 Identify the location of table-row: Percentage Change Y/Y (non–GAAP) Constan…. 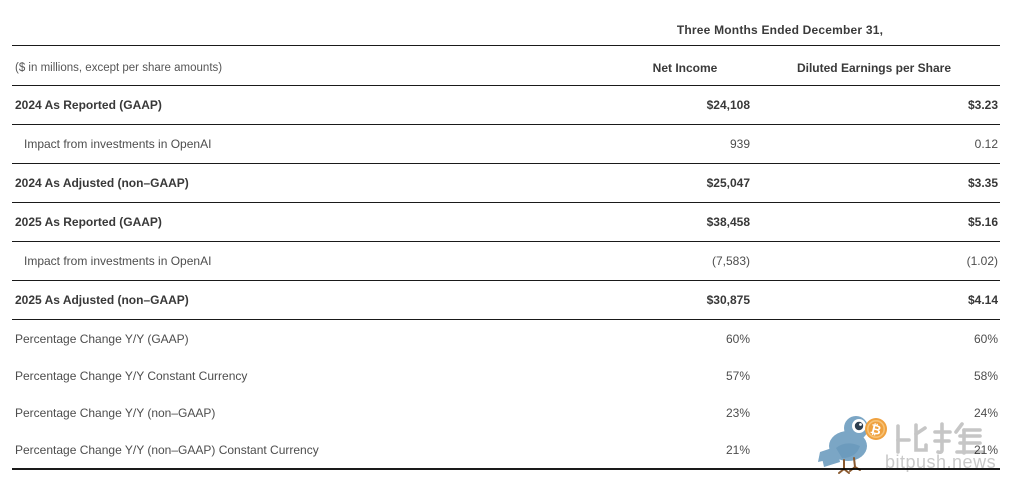
(506, 449).